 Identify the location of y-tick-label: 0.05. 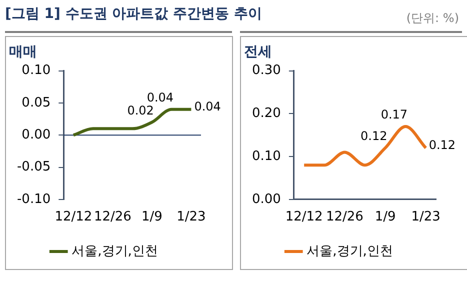
(36, 102).